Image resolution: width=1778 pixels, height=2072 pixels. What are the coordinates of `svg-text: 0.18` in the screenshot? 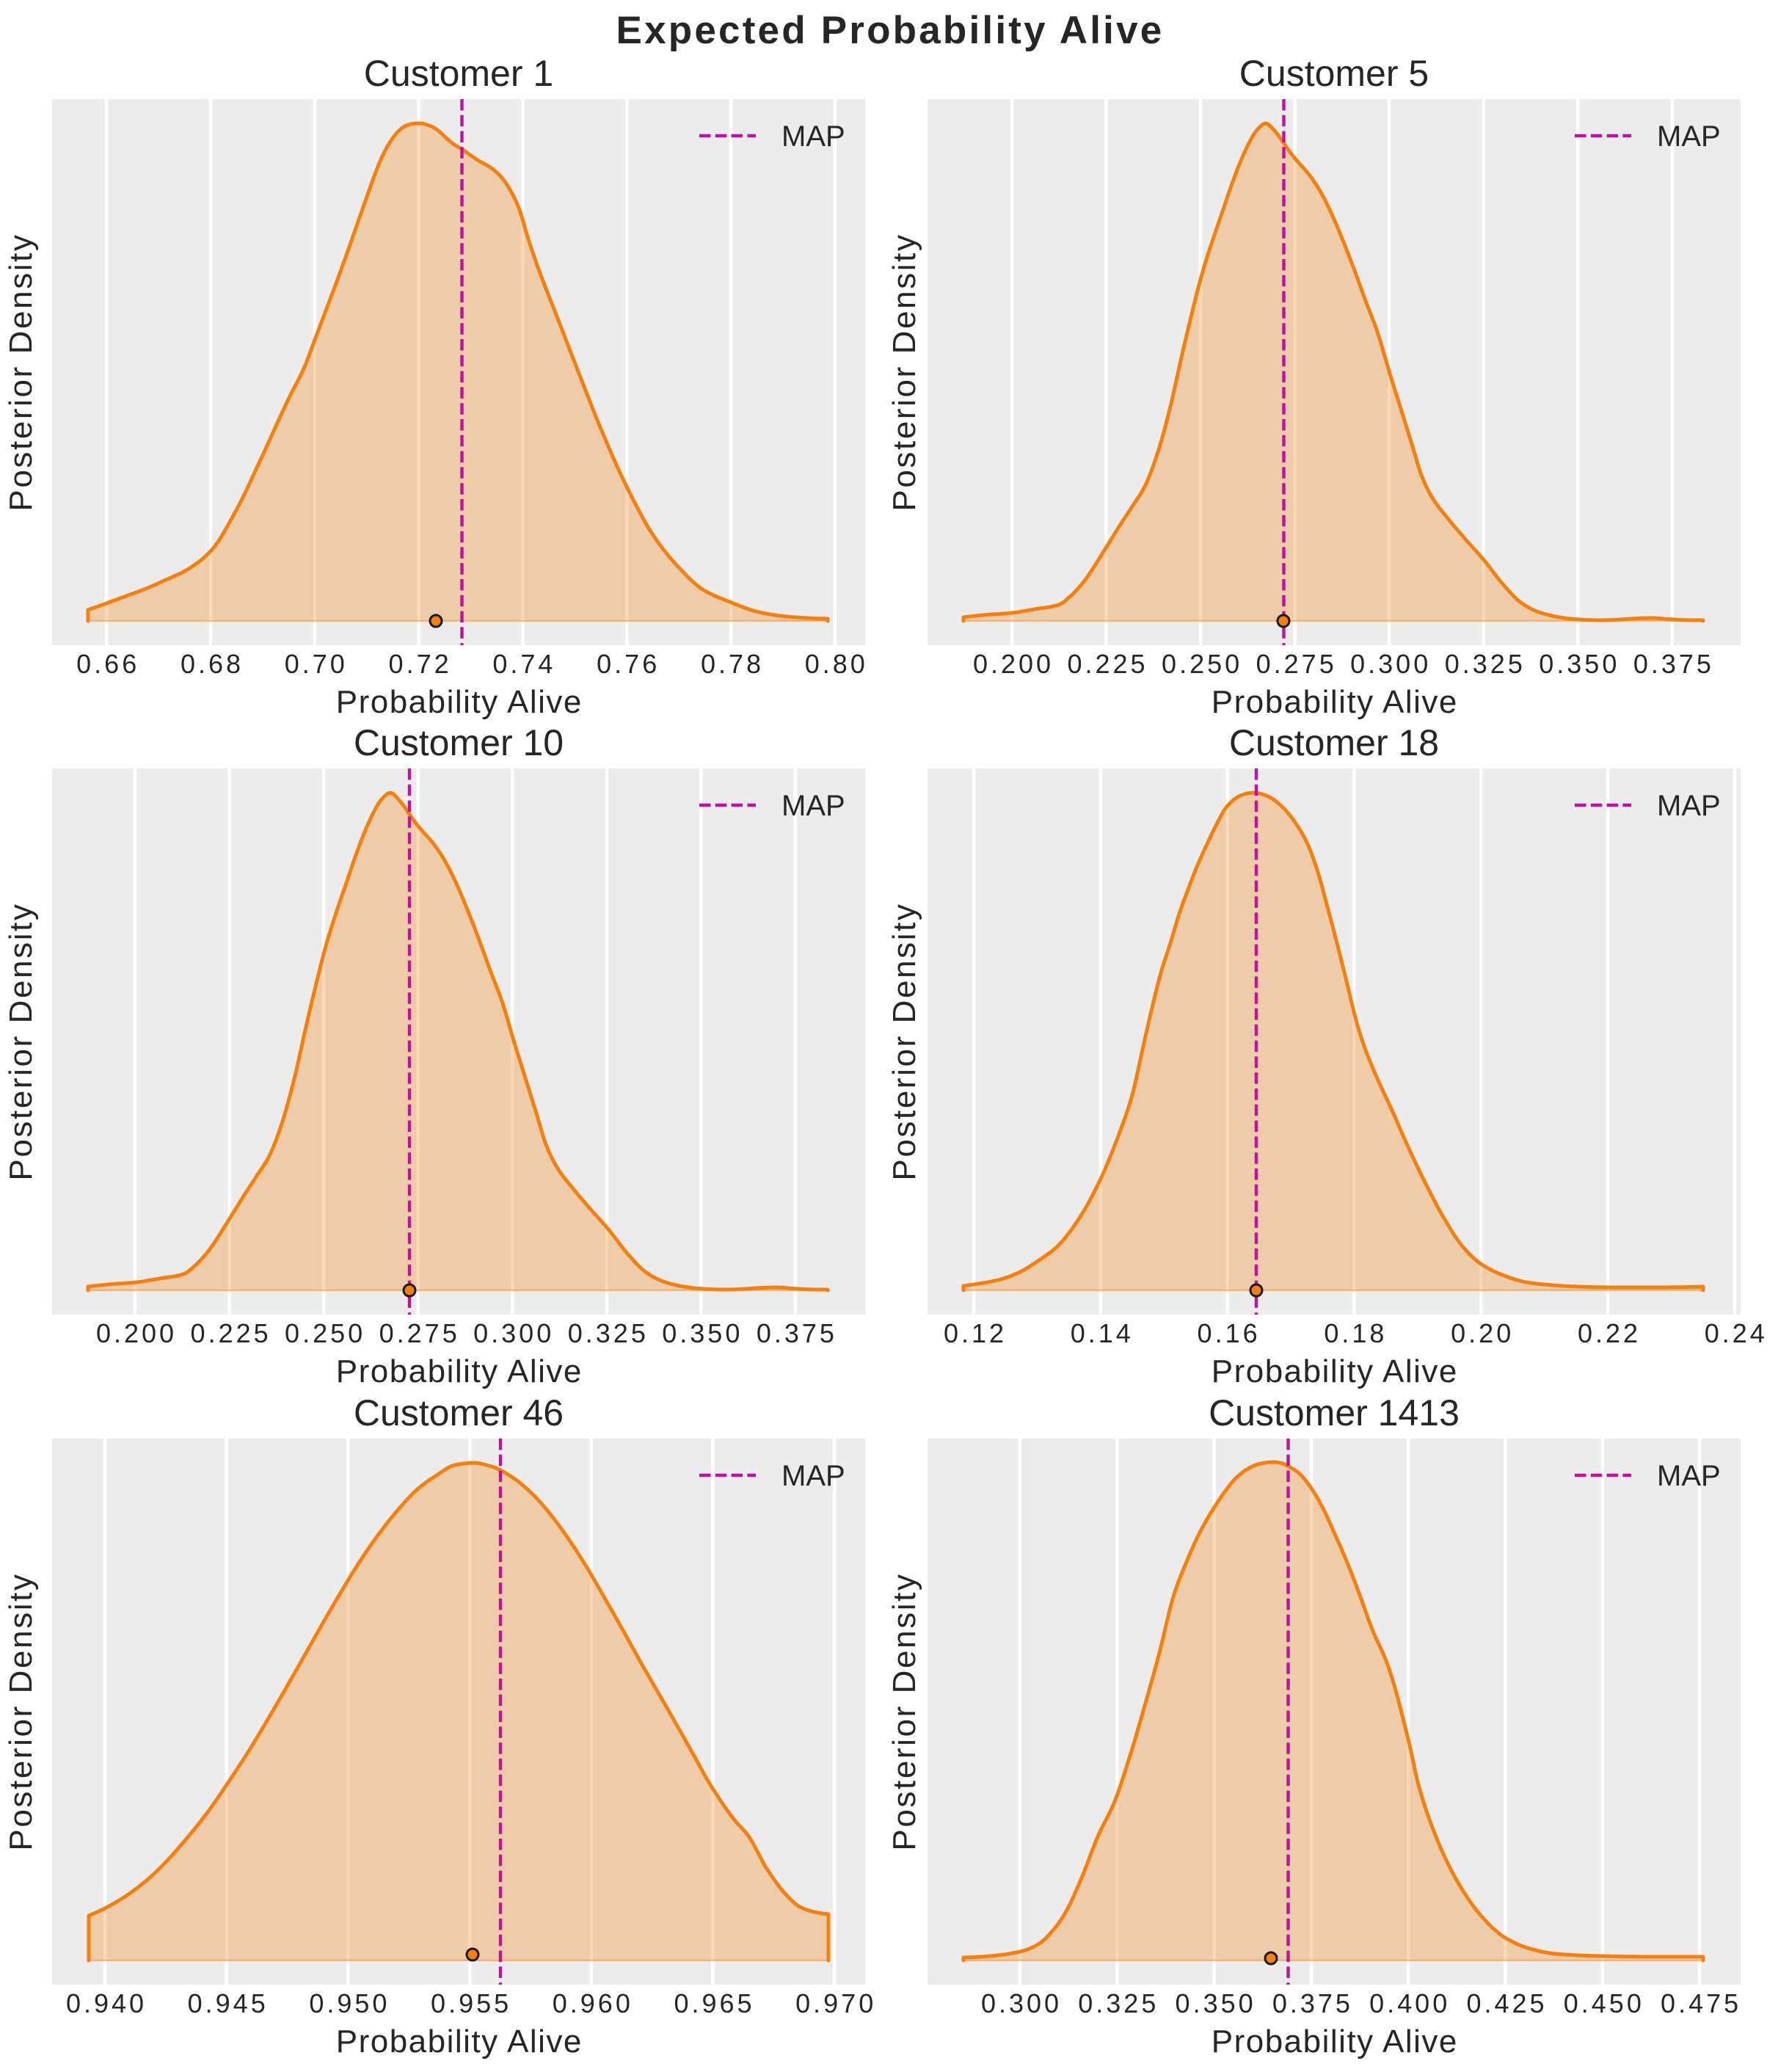 It's located at (1355, 1333).